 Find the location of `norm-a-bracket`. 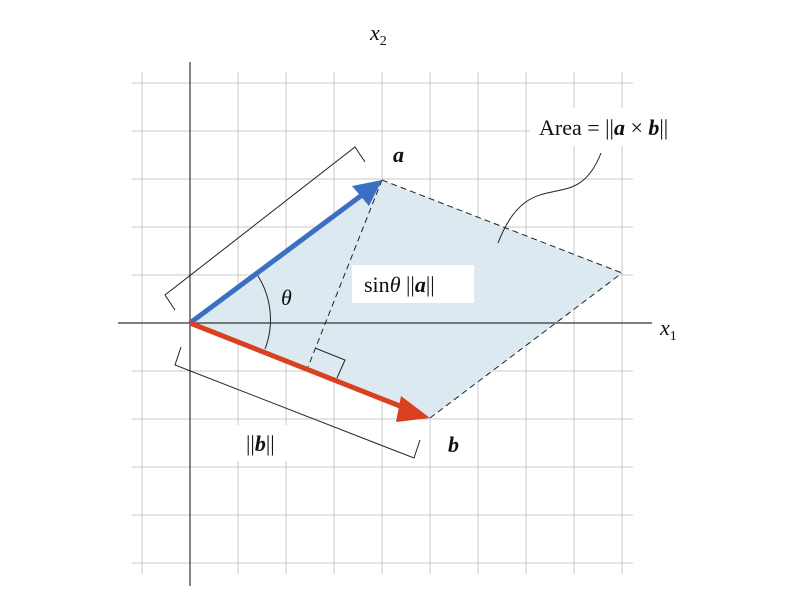

norm-a-bracket is located at coordinates (265, 228).